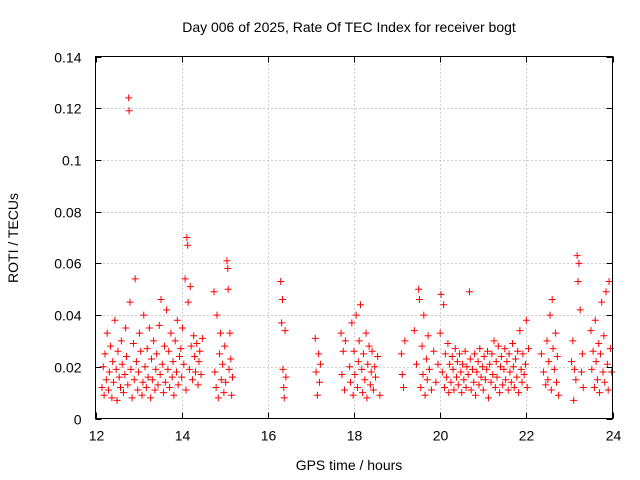 The height and width of the screenshot is (480, 640). I want to click on x-tick-label: 18, so click(355, 436).